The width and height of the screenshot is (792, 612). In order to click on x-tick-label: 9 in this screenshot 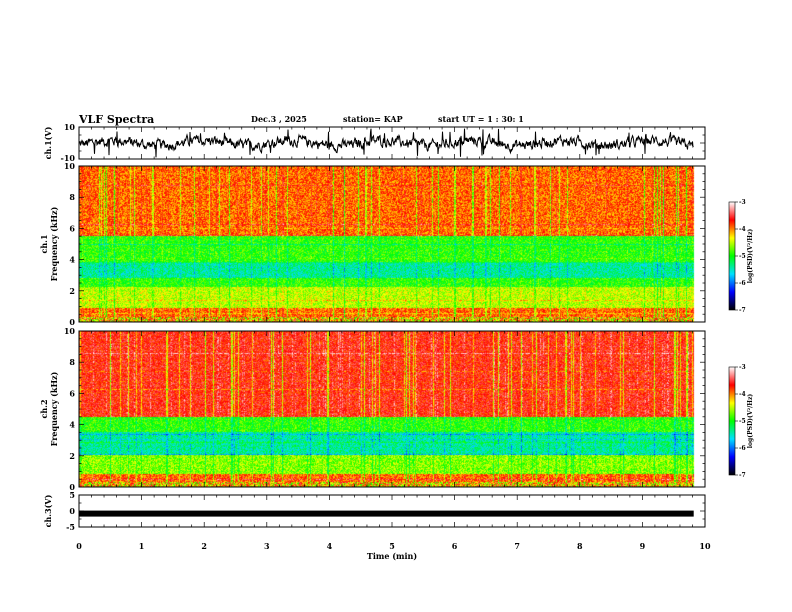, I will do `click(643, 546)`.